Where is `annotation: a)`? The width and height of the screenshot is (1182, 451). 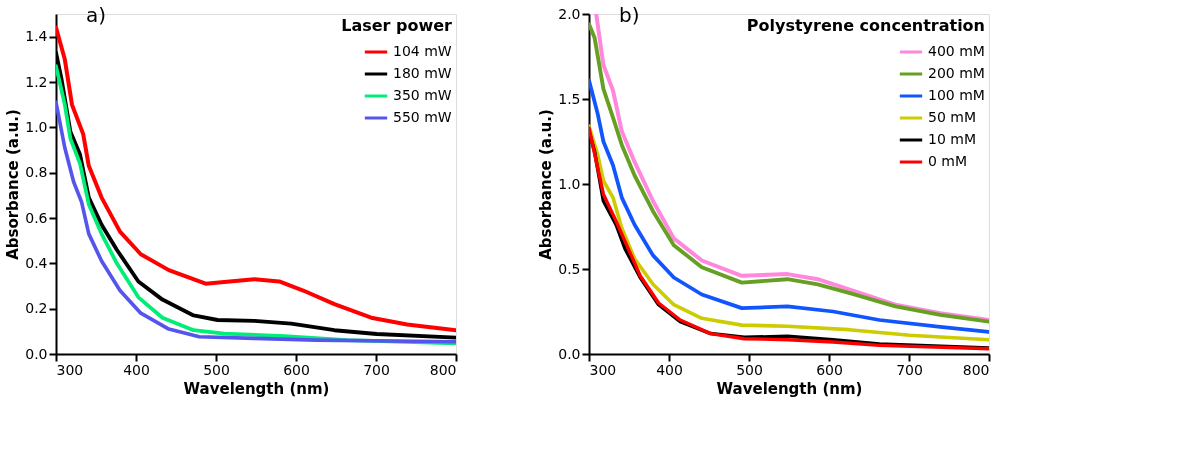 annotation: a) is located at coordinates (96, 15).